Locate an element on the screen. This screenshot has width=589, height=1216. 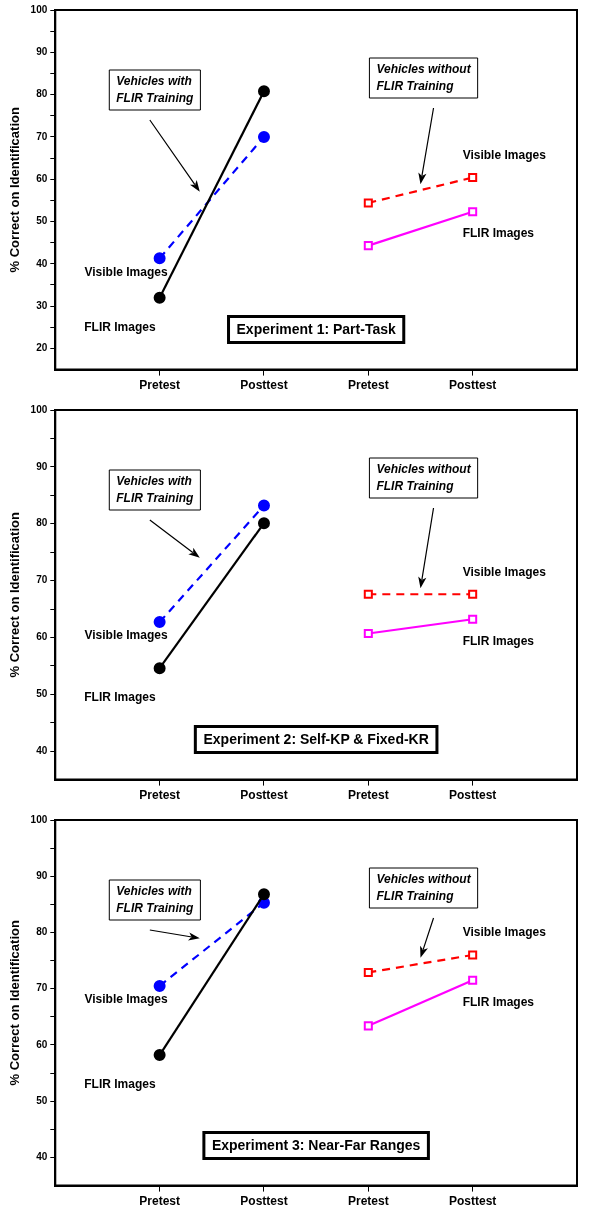
text: Experiment 3: Near-Far Ranges is located at coordinates (316, 1145).